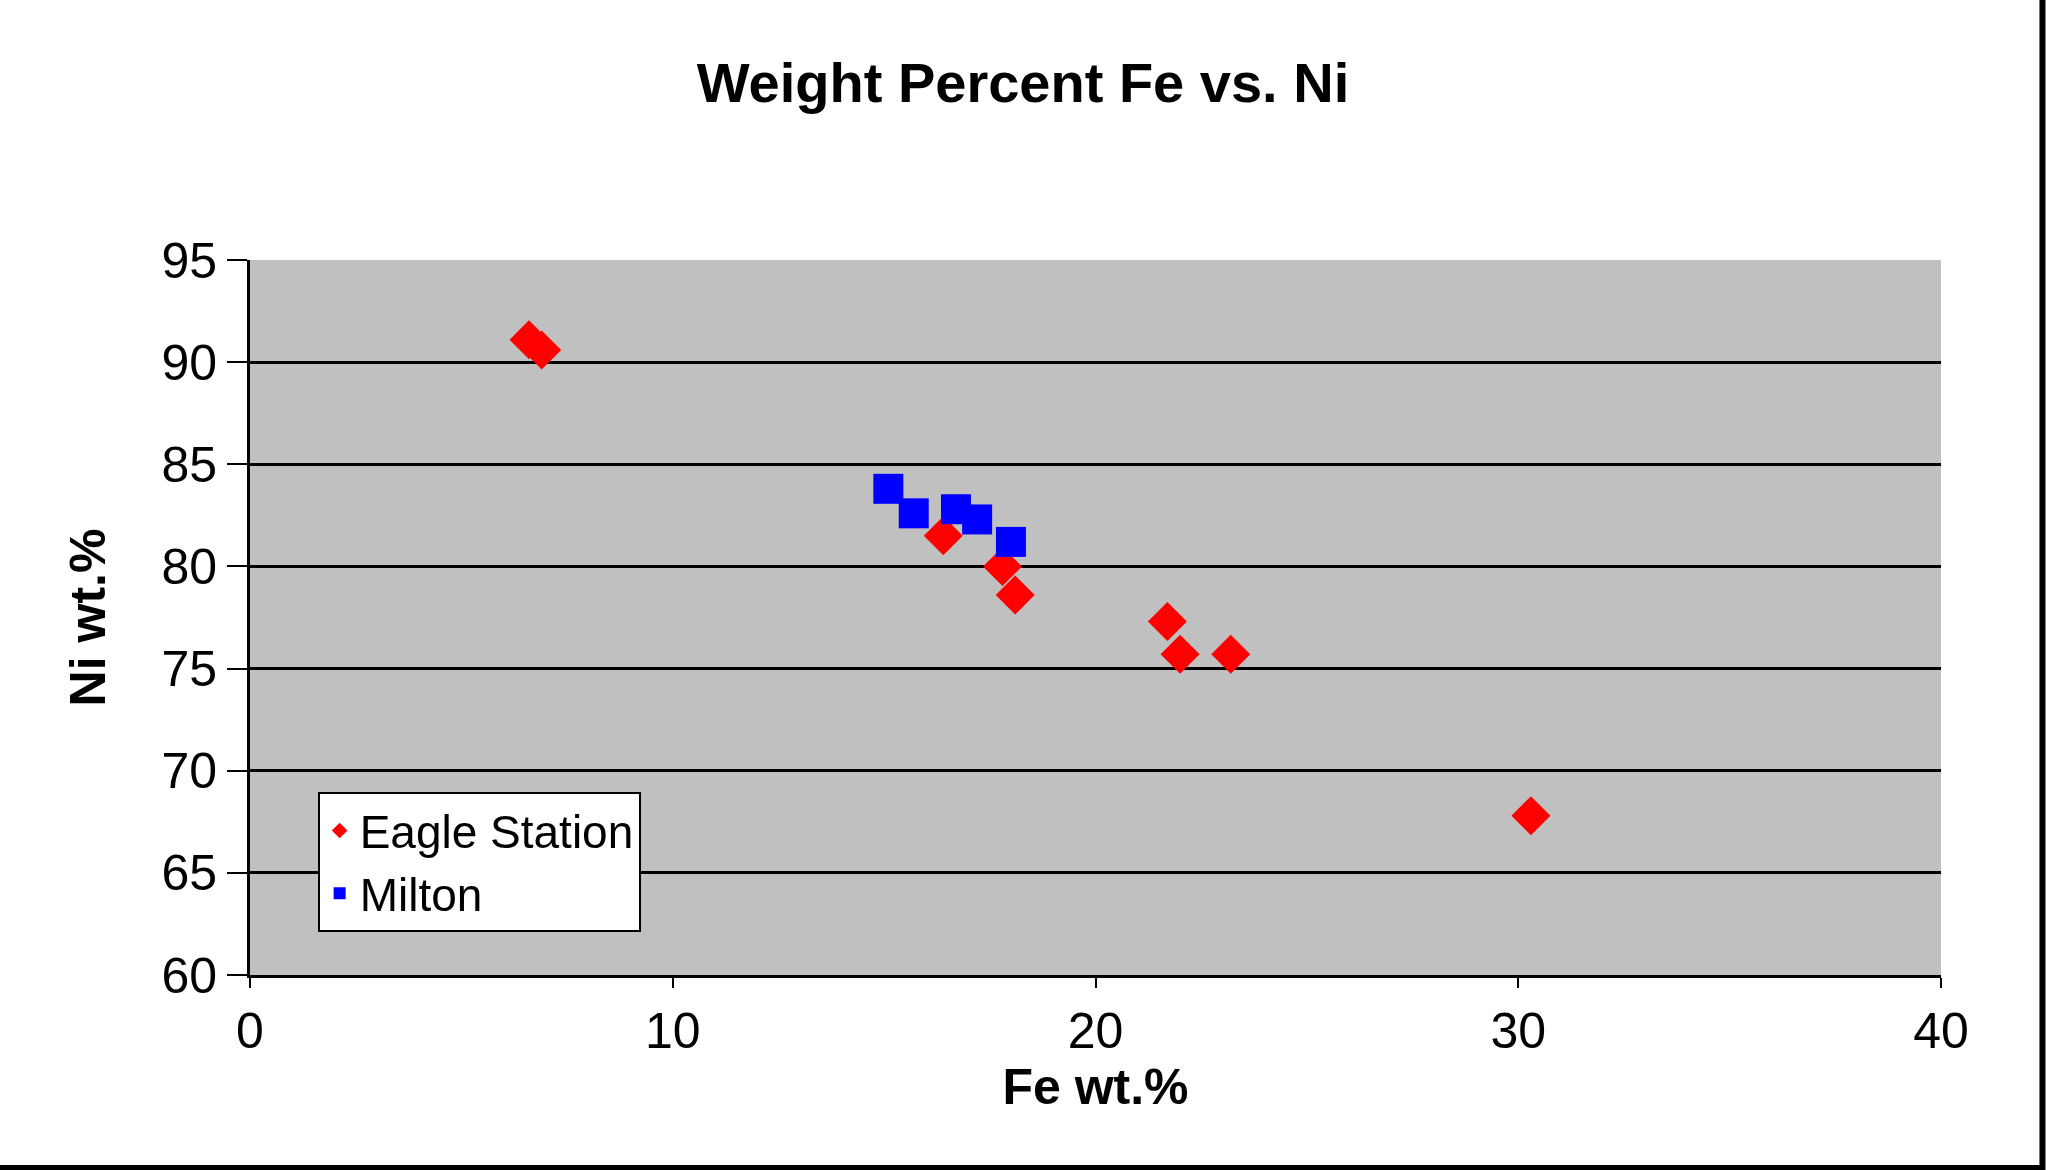 The image size is (2046, 1170). Describe the element at coordinates (189, 873) in the screenshot. I see `y-tick-label: 65` at that location.